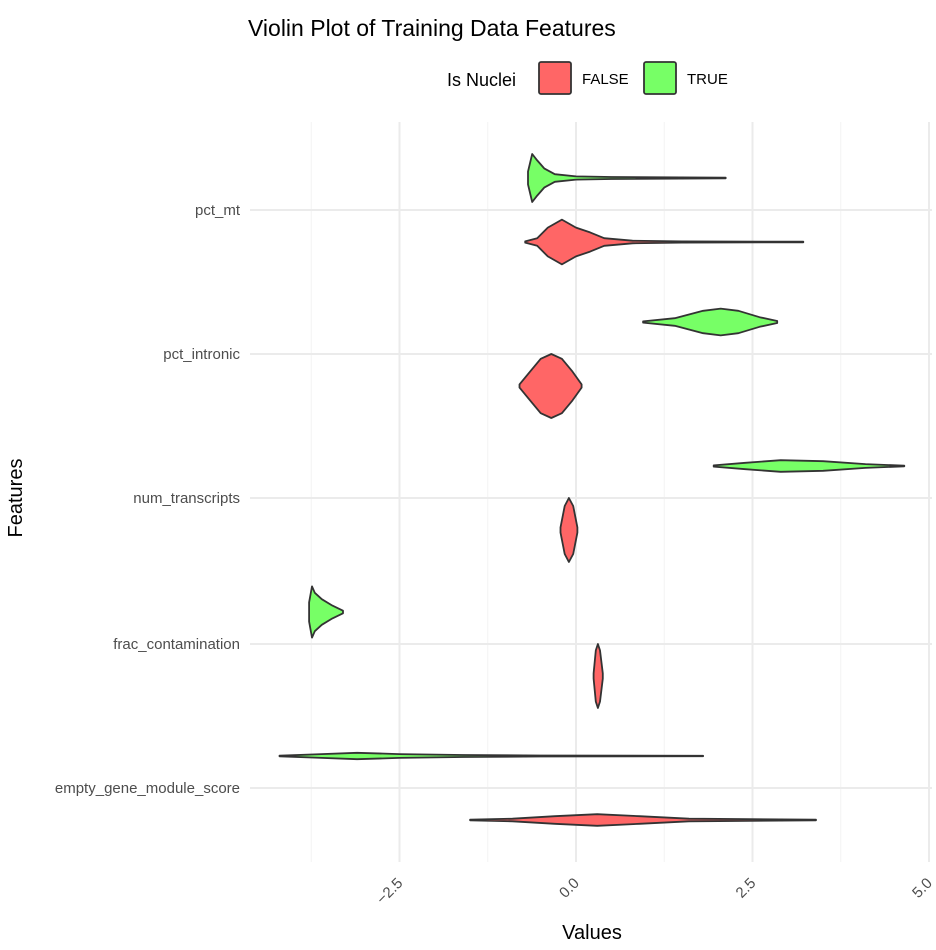  What do you see at coordinates (809, 466) in the screenshot?
I see `violin-true-num-transcripts` at bounding box center [809, 466].